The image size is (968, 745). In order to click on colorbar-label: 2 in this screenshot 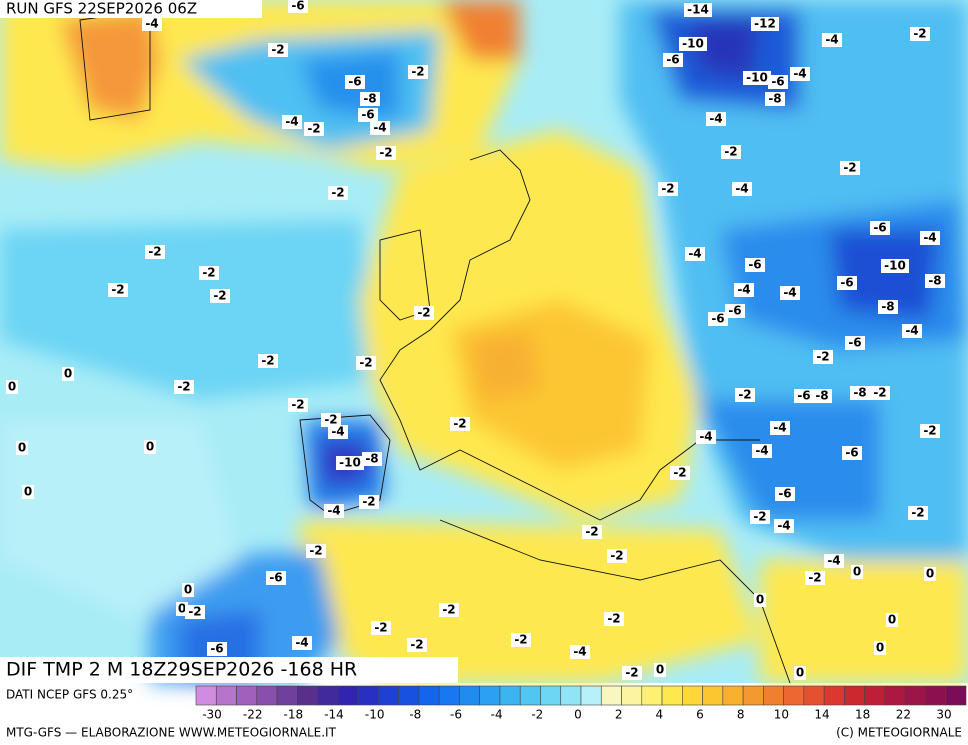, I will do `click(619, 715)`.